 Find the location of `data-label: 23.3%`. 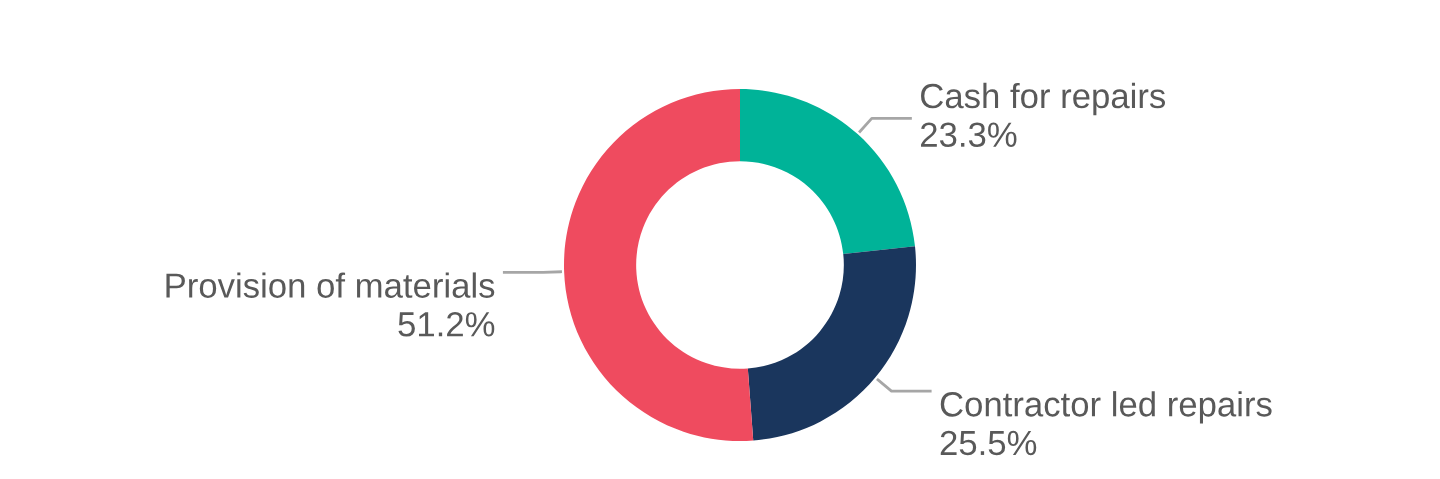

data-label: 23.3% is located at coordinates (969, 135).